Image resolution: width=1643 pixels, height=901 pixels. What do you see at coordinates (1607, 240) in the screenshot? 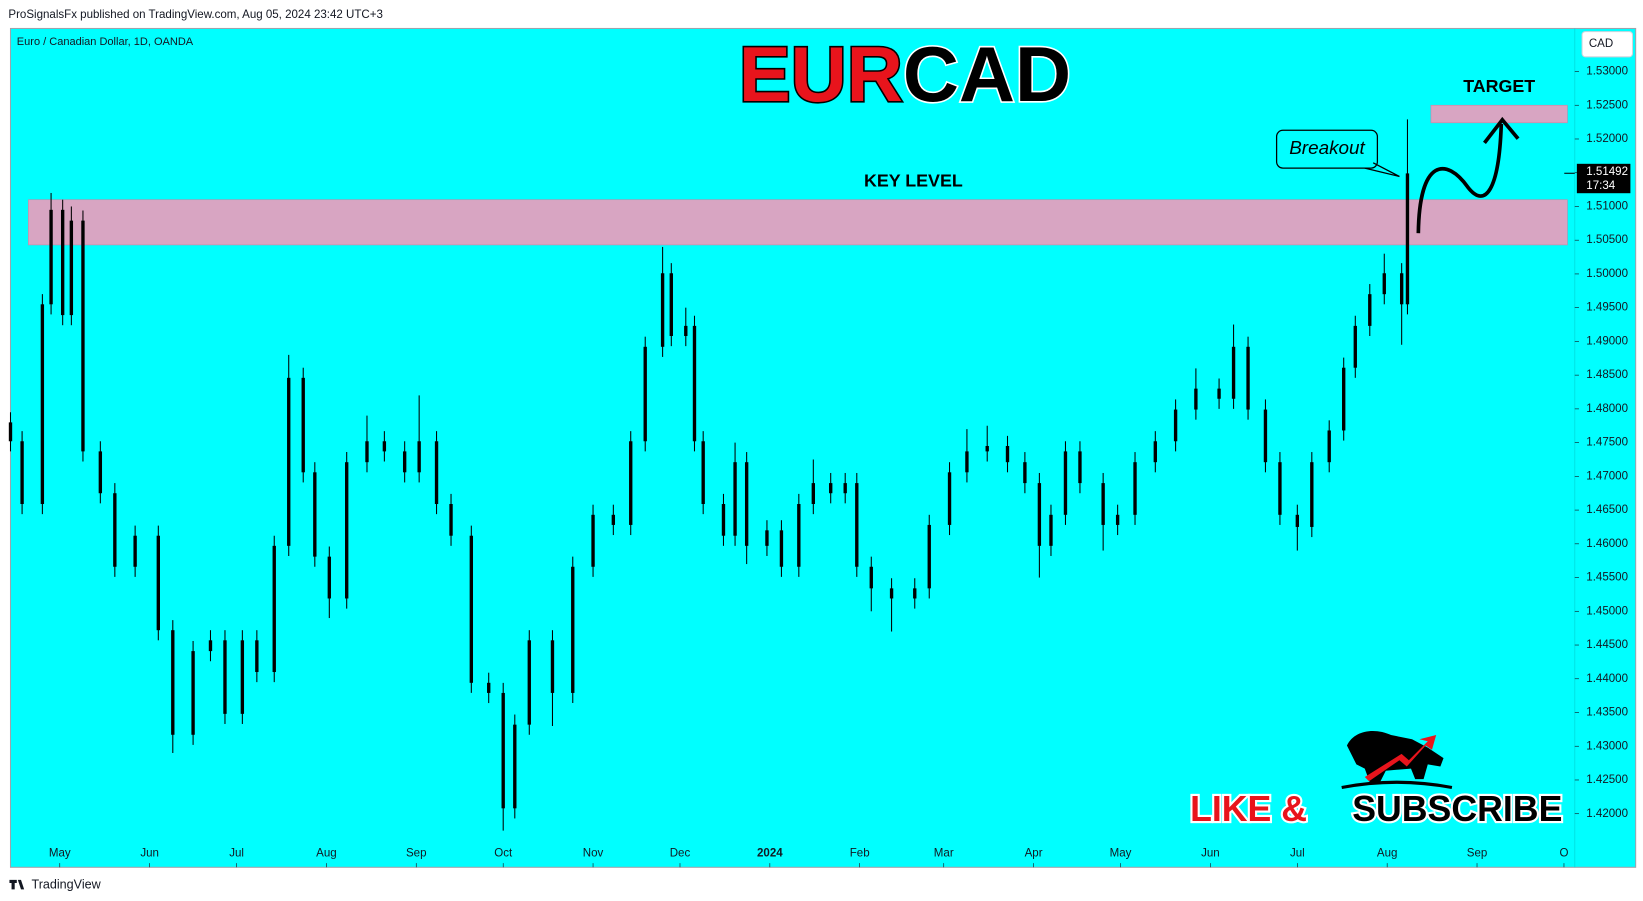
I see `y-tick-label: 1.50500` at bounding box center [1607, 240].